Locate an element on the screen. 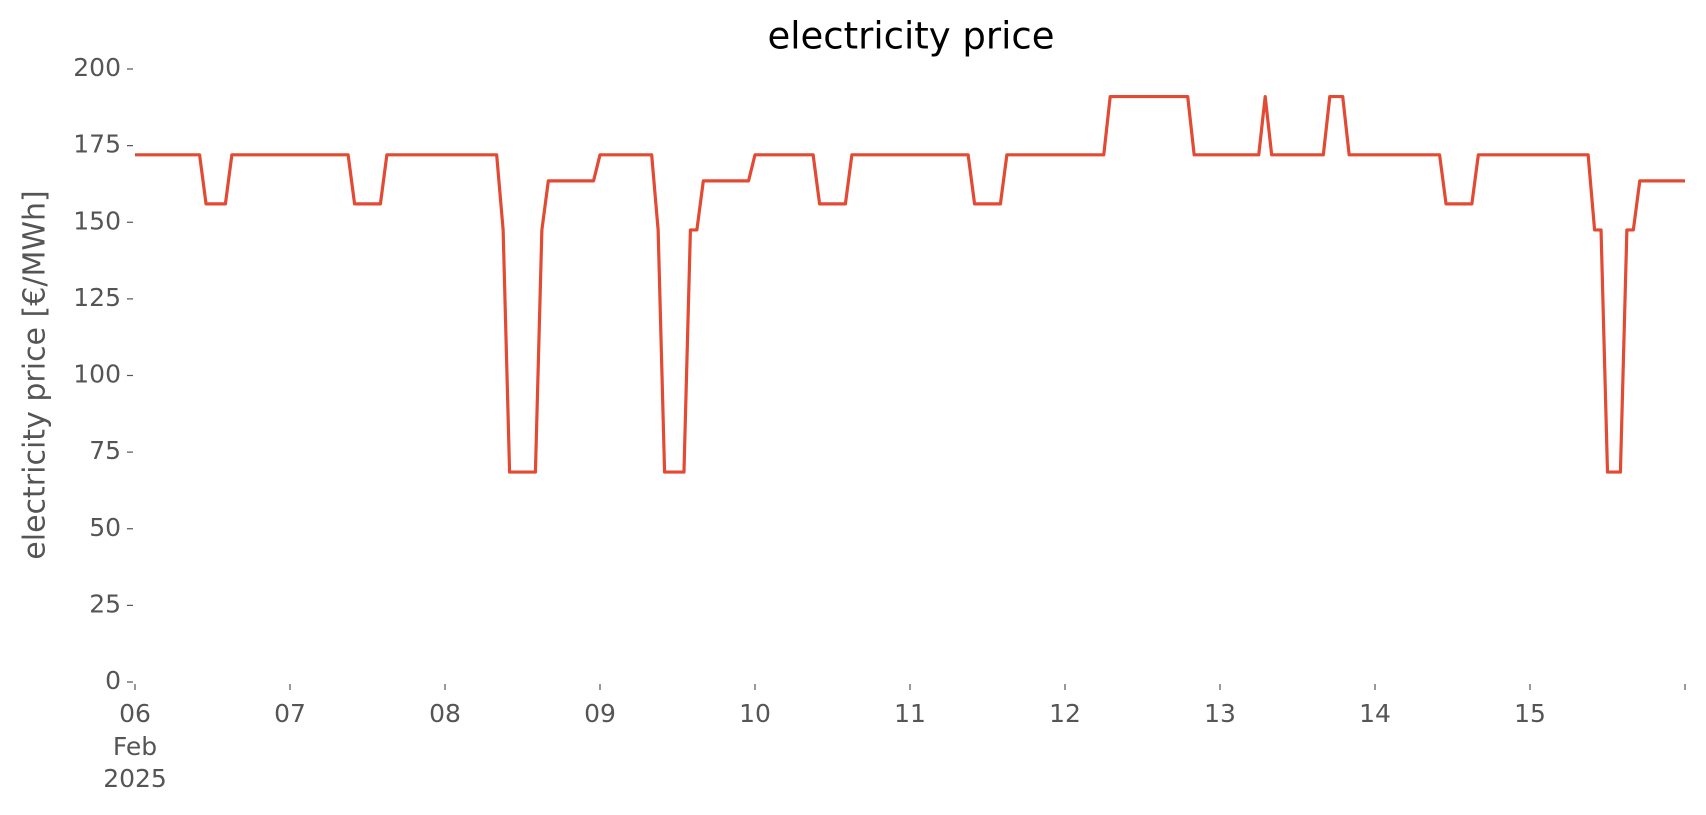  x-year-label: 2025 is located at coordinates (135, 778).